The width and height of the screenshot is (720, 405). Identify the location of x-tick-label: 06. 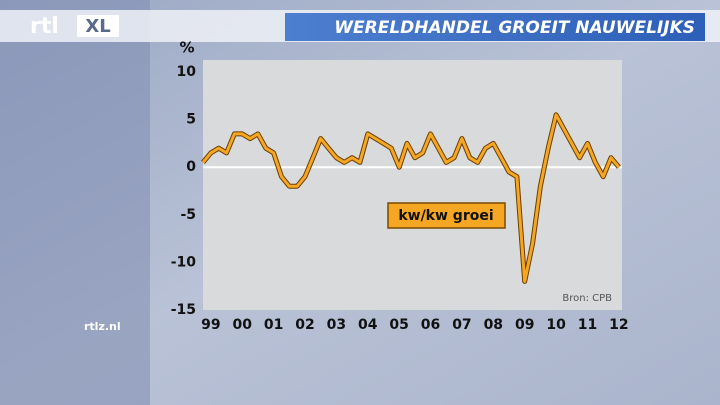
(430, 325).